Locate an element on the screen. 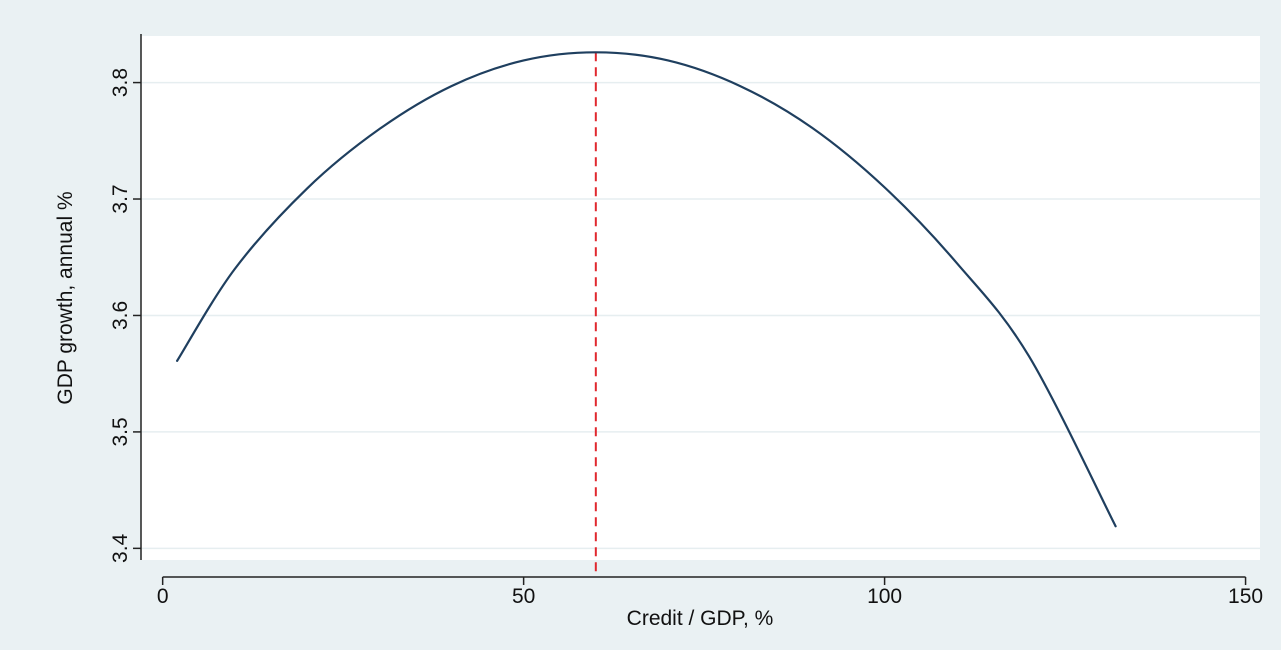 The image size is (1281, 650). x-tick-label-1: 50 is located at coordinates (523, 596).